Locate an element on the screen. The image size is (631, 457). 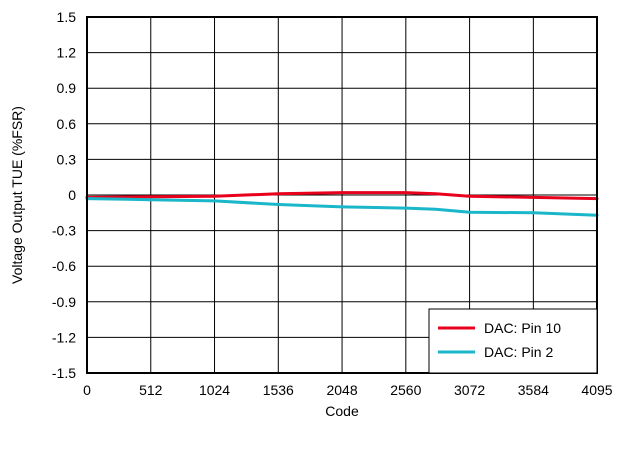
y-tick-label: -0.6 is located at coordinates (64, 266).